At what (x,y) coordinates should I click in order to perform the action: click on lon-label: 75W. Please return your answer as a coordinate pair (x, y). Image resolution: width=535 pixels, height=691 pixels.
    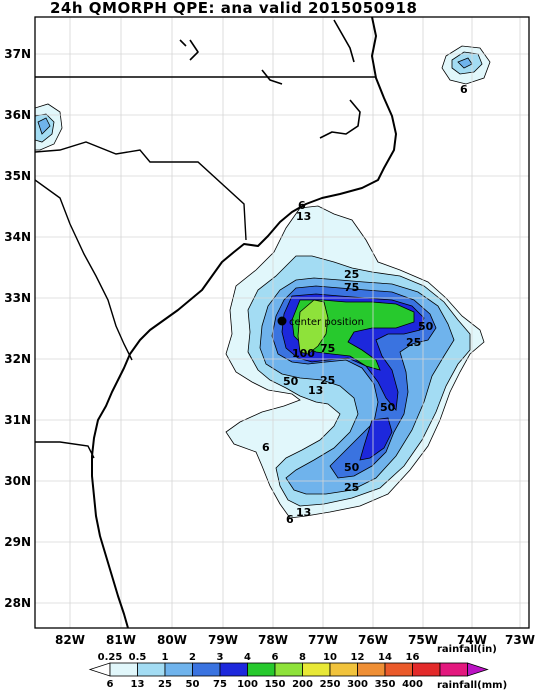
    Looking at the image, I should click on (423, 640).